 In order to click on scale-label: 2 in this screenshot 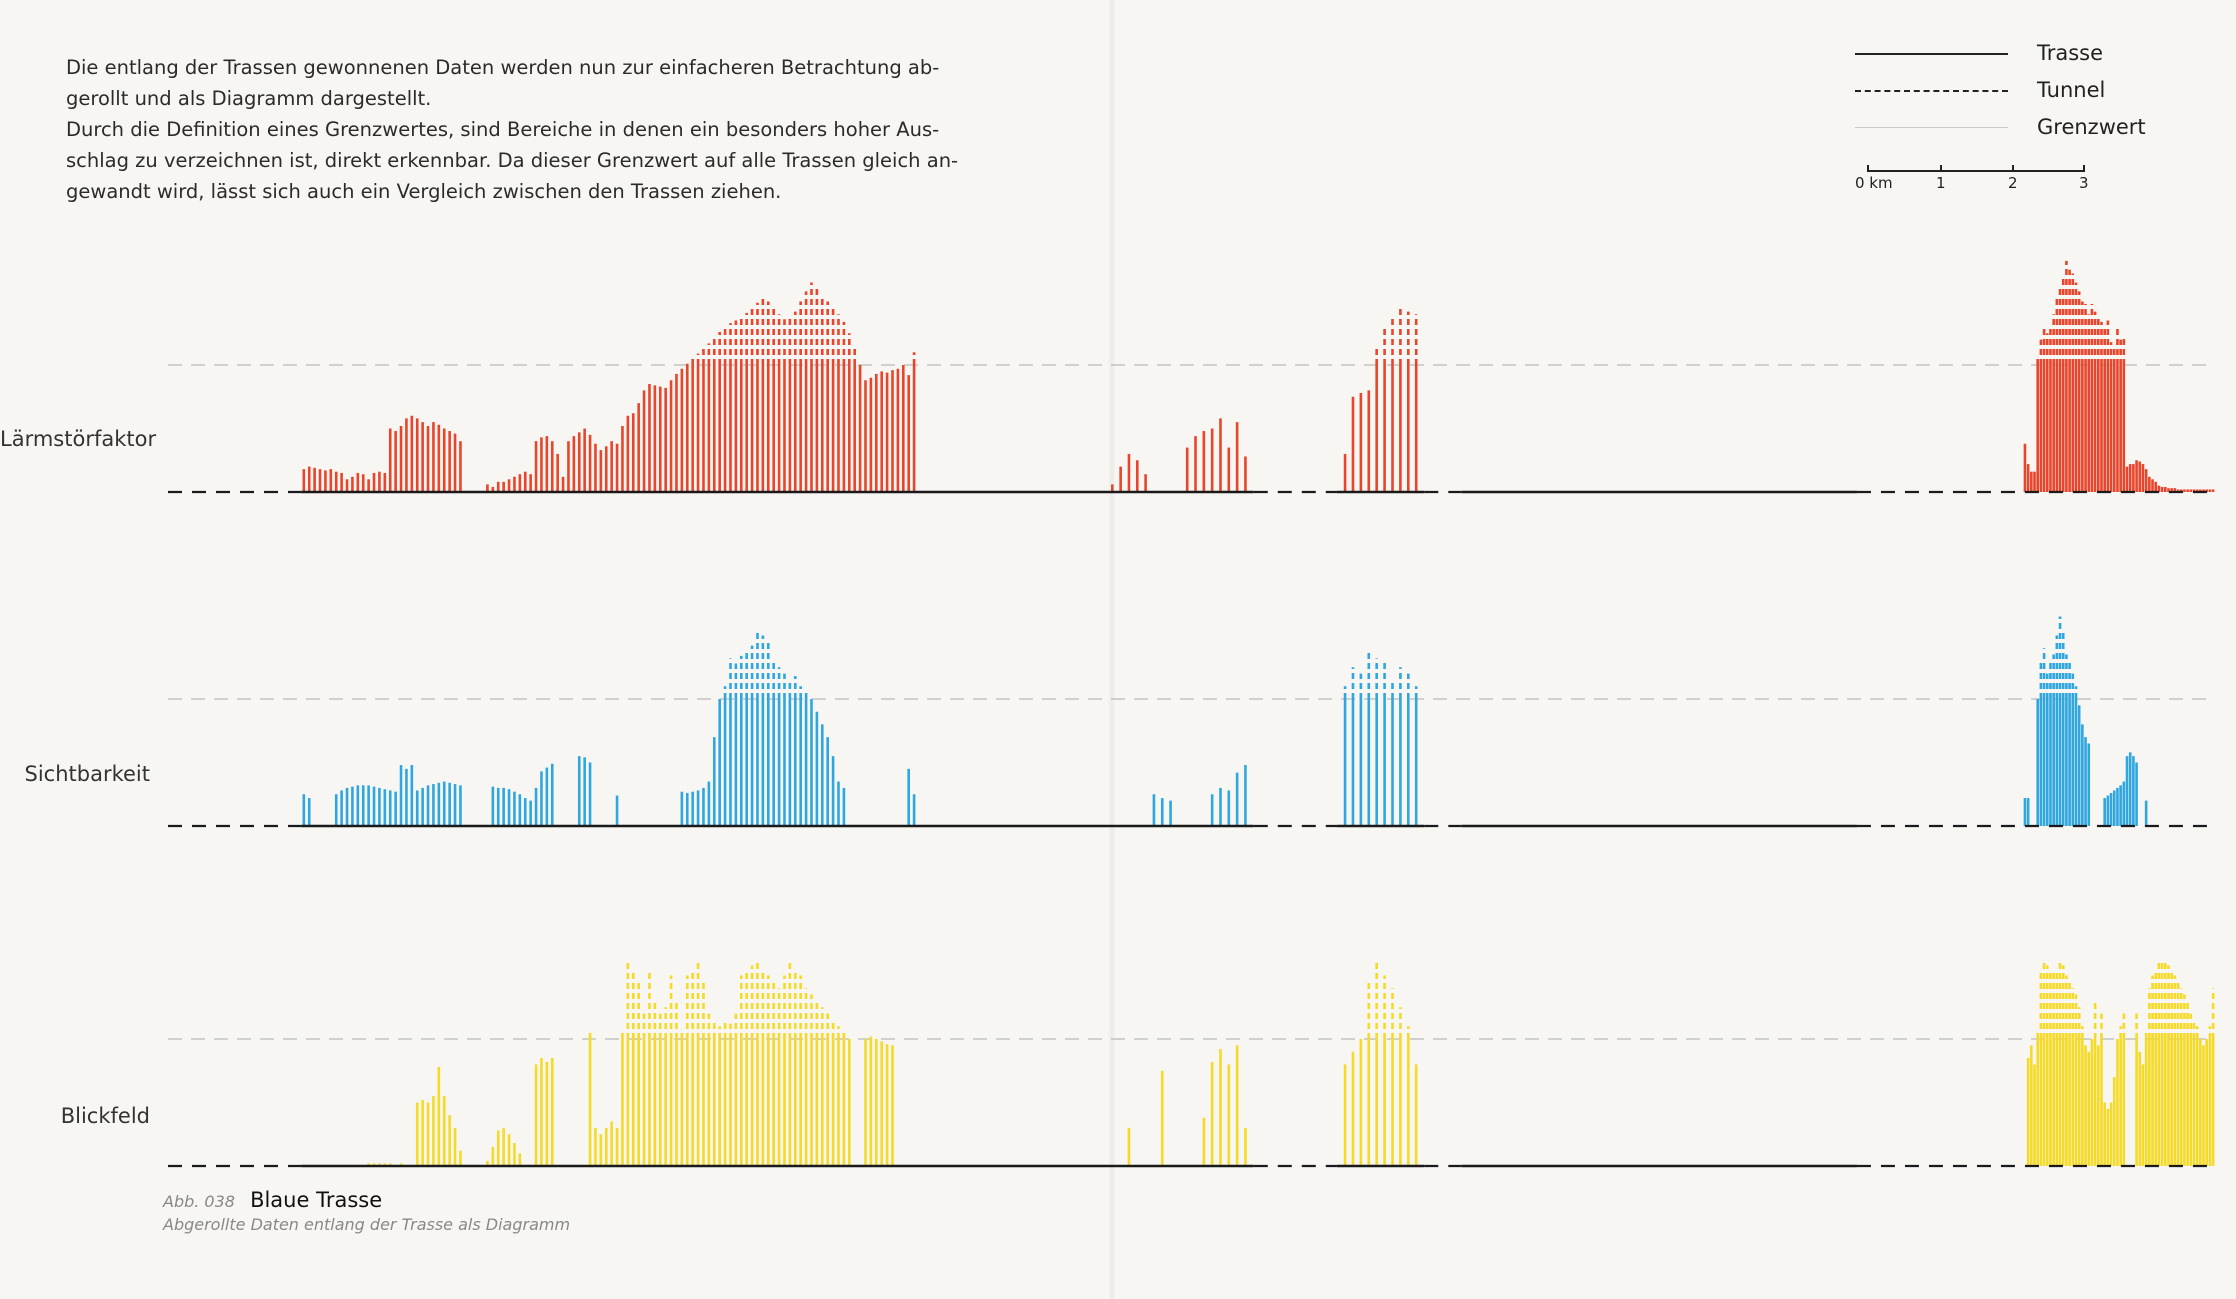, I will do `click(2013, 183)`.